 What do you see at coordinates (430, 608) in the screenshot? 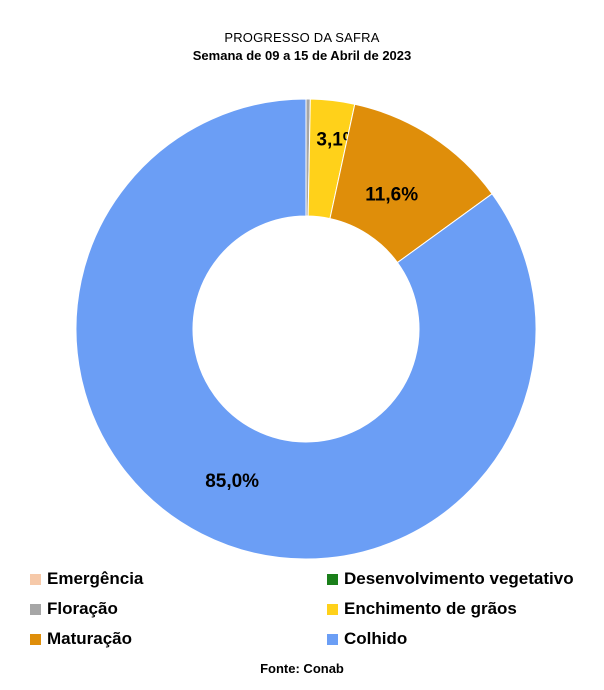
I see `legend-label: Enchimento de grãos` at bounding box center [430, 608].